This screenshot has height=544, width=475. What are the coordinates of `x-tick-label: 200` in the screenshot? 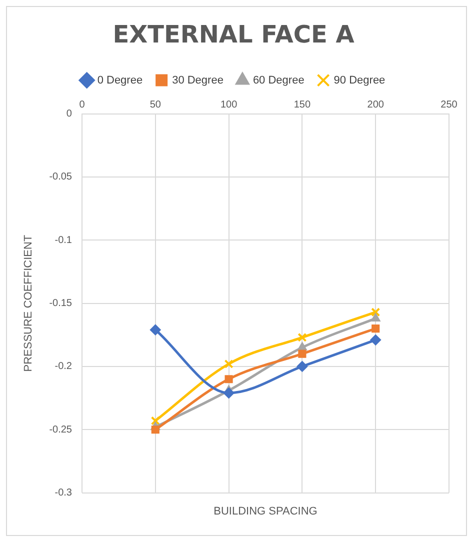 It's located at (375, 105).